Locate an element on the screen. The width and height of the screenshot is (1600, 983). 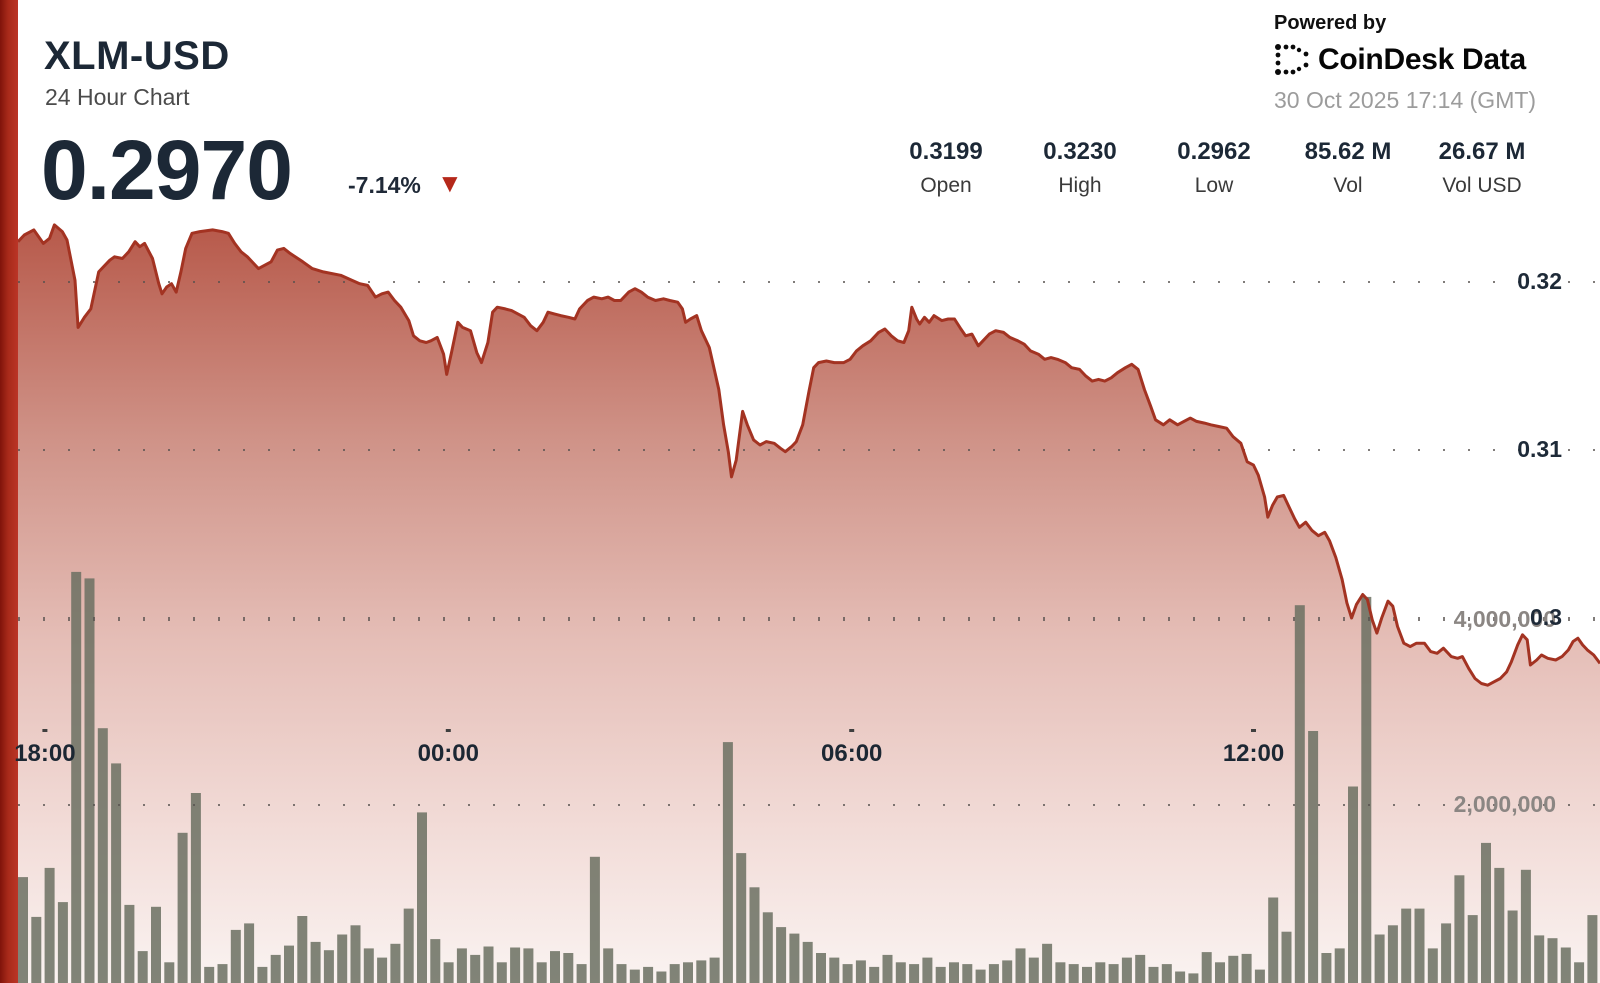
stat-low: 0.2962 Low is located at coordinates (1214, 168).